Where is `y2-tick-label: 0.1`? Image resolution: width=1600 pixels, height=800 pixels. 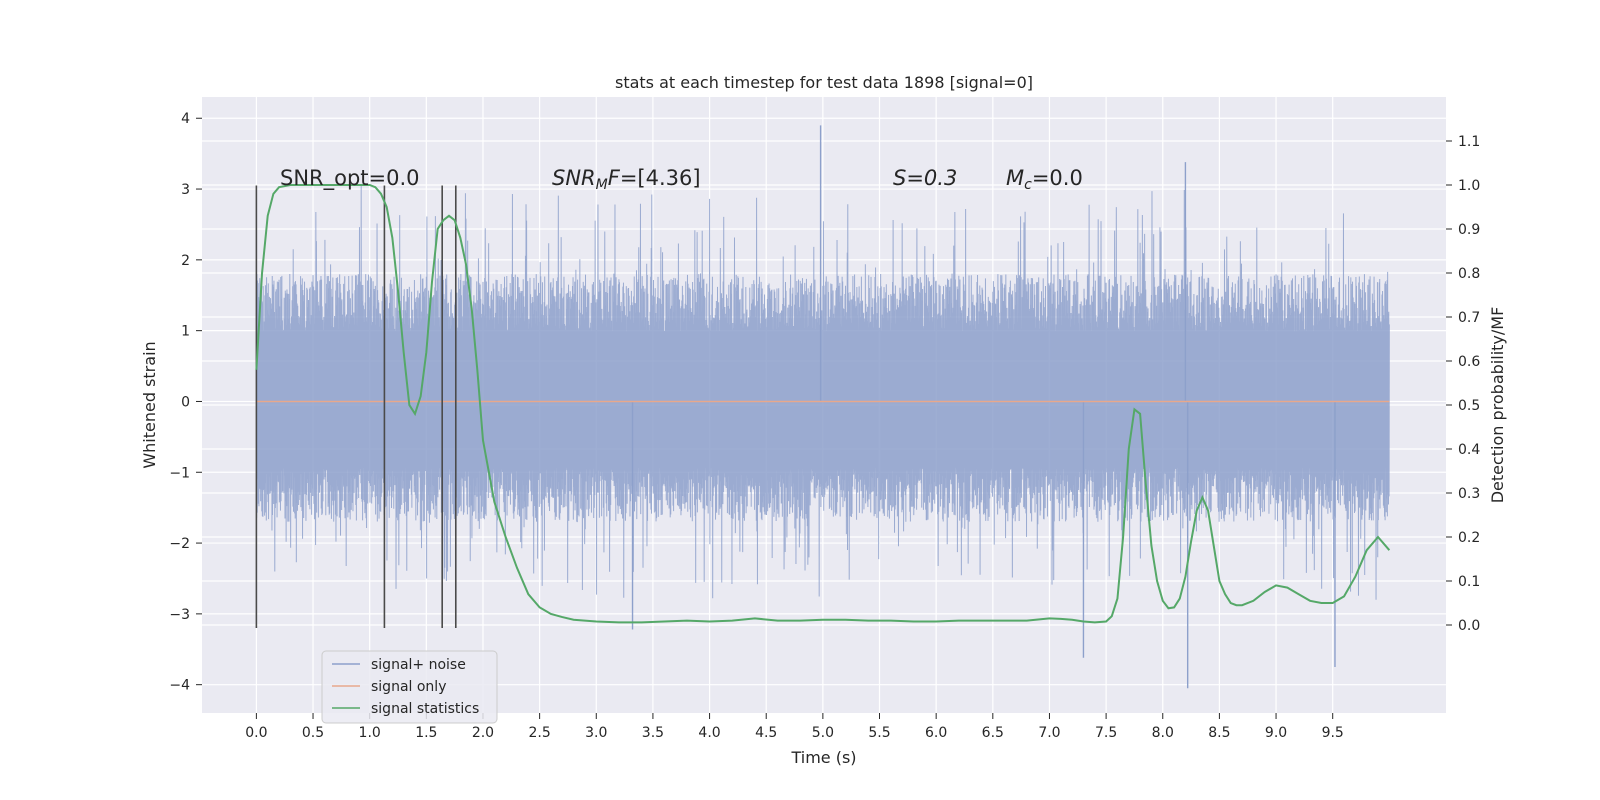
y2-tick-label: 0.1 is located at coordinates (1469, 582).